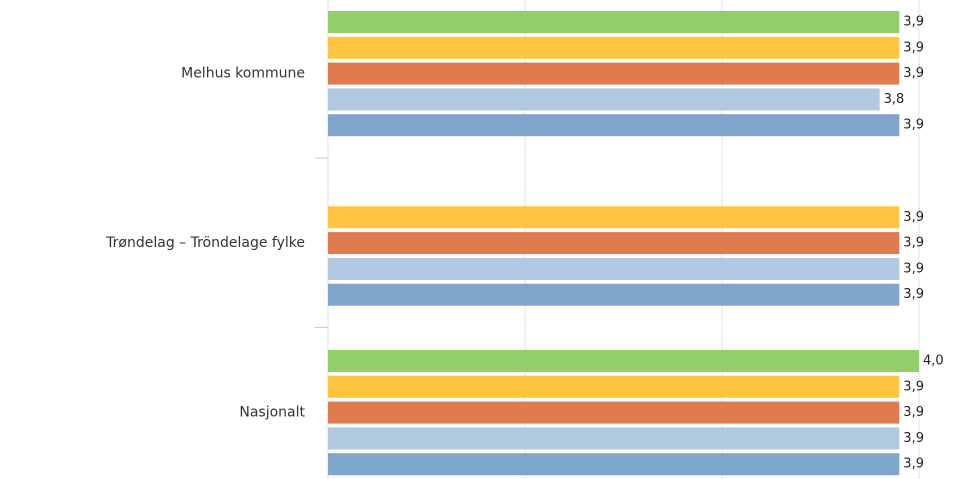  What do you see at coordinates (933, 361) in the screenshot?
I see `value-label: 4,0` at bounding box center [933, 361].